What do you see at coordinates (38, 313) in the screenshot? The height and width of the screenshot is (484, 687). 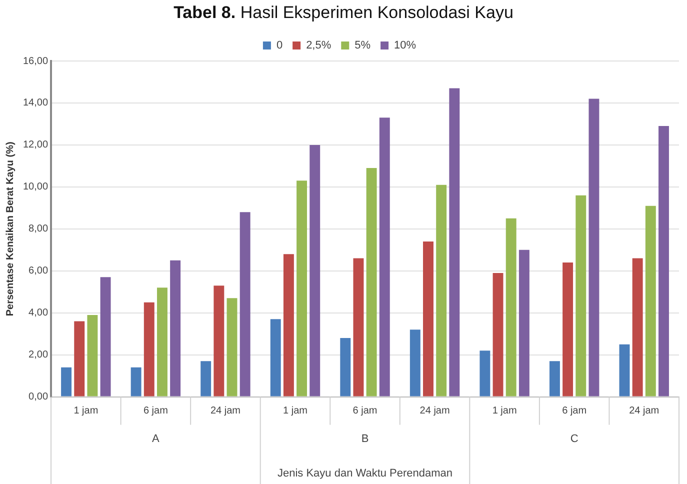 I see `y-tick-label: 4,00` at bounding box center [38, 313].